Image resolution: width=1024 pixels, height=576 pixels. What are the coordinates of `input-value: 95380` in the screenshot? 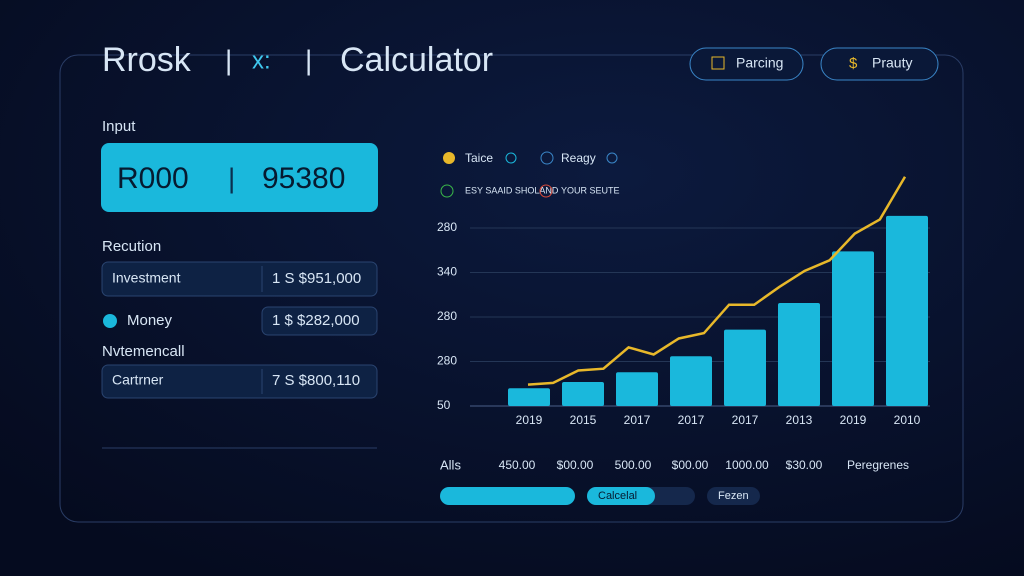 It's located at (303, 178).